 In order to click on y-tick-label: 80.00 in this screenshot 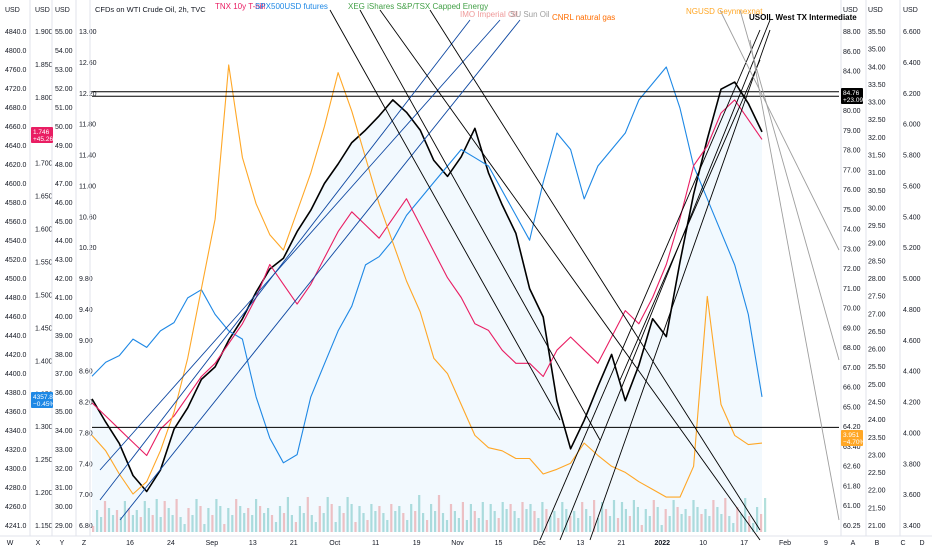, I will do `click(852, 111)`.